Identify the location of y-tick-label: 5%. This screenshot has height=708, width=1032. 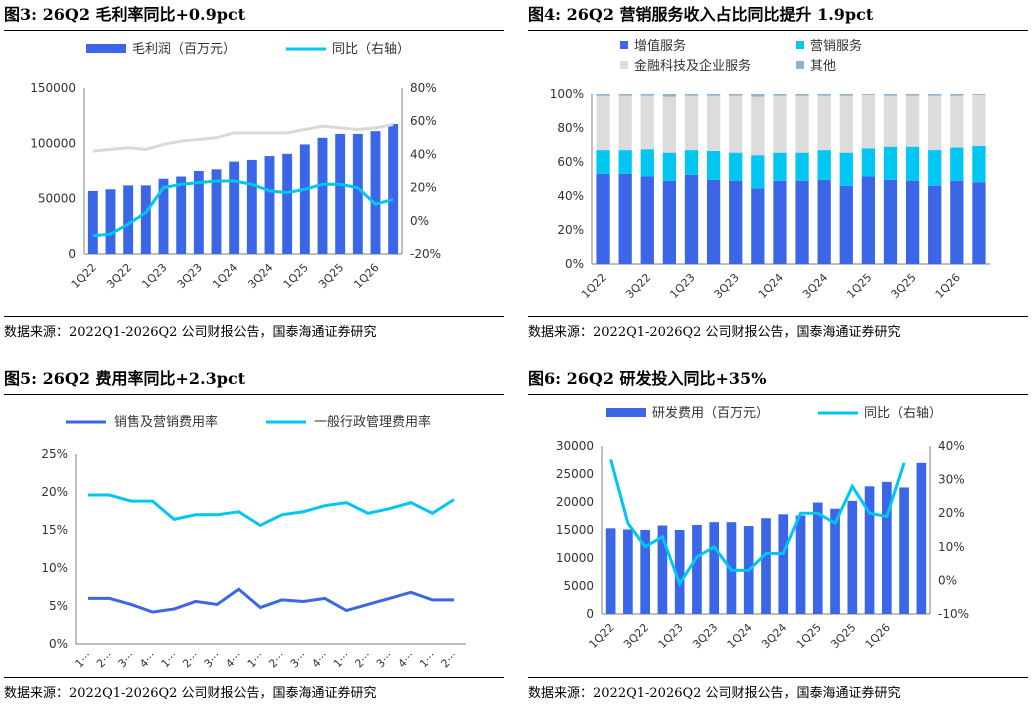
(58, 606).